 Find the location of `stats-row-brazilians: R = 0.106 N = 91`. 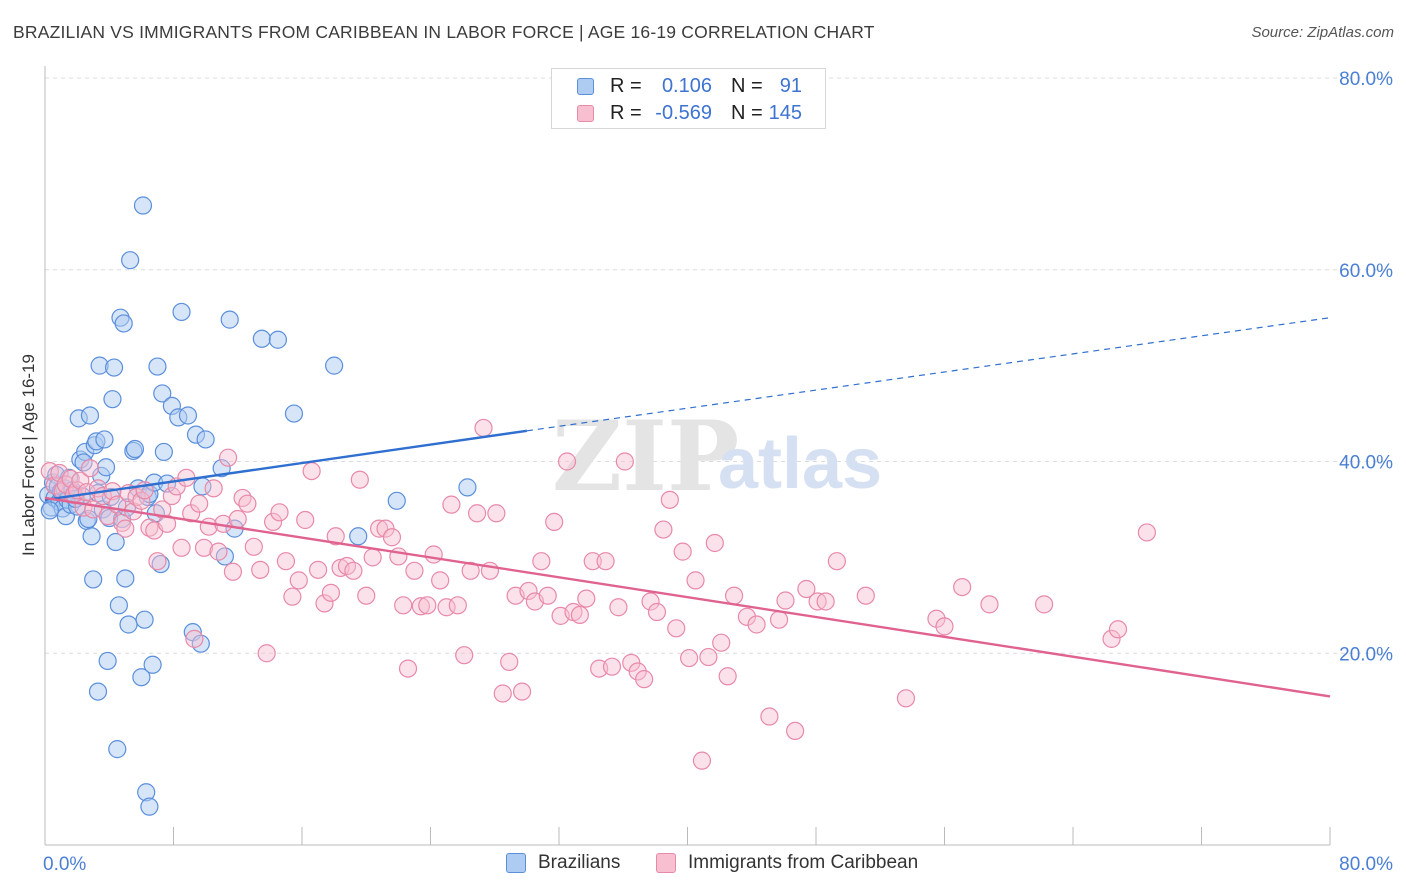

stats-row-brazilians: R = 0.106 N = 91 is located at coordinates (688, 87).